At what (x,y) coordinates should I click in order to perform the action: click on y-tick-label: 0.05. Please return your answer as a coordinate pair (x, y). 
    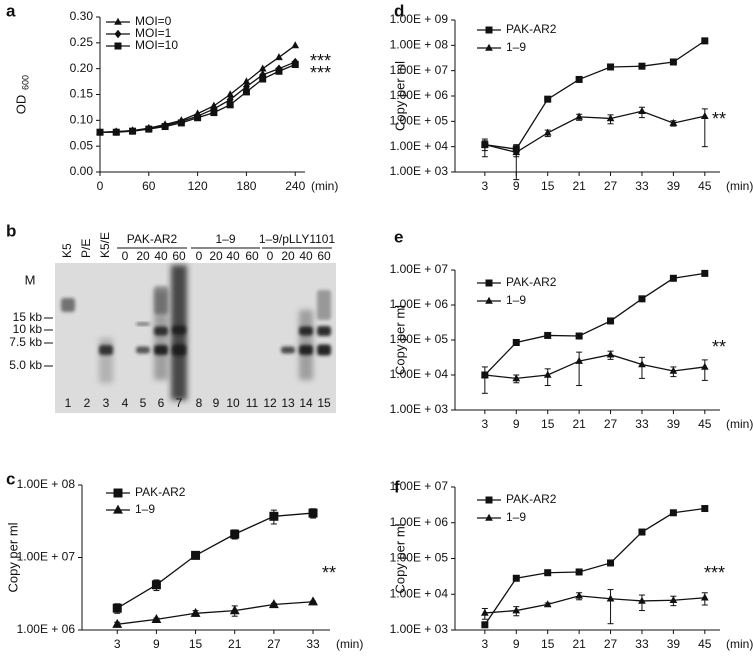
    Looking at the image, I should click on (82, 145).